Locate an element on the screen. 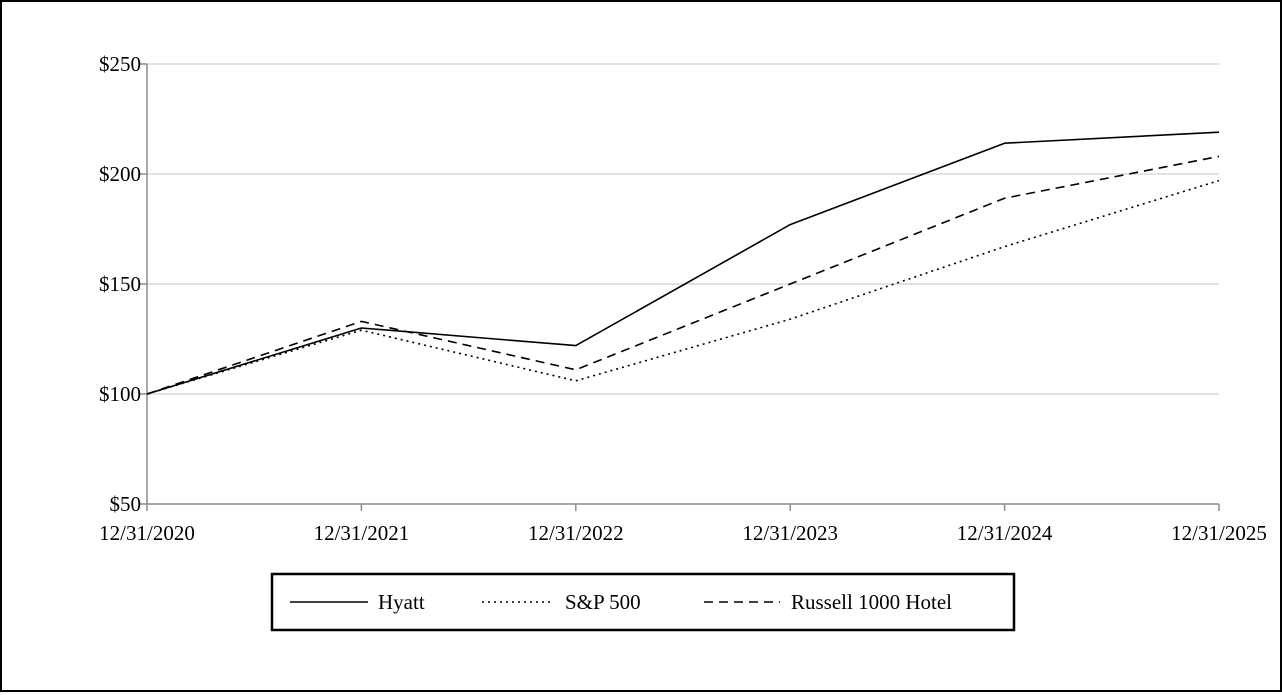 This screenshot has width=1282, height=695. x-tick-label: 12/31/2020 is located at coordinates (147, 533).